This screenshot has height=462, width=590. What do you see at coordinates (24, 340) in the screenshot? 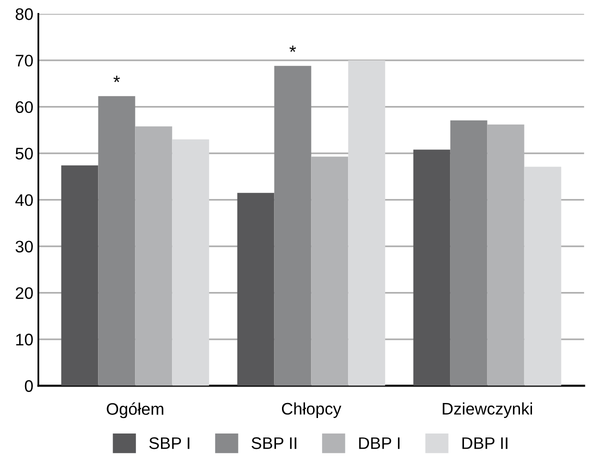
I see `y-tick-label: 10` at bounding box center [24, 340].